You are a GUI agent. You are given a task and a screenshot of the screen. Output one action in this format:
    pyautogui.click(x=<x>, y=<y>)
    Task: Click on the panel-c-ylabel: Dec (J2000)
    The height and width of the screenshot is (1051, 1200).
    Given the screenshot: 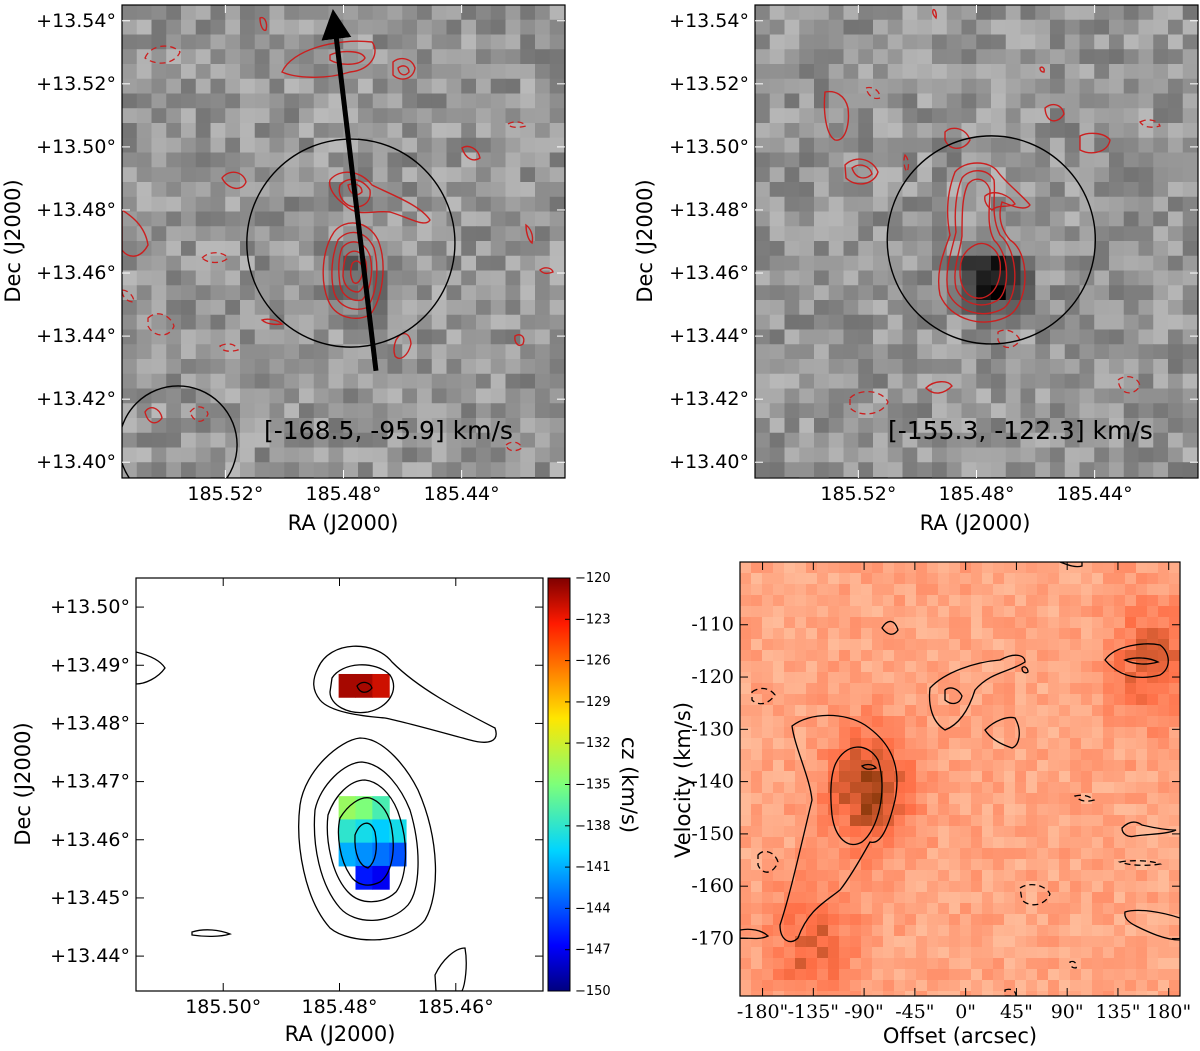 What is the action you would take?
    pyautogui.click(x=23, y=783)
    